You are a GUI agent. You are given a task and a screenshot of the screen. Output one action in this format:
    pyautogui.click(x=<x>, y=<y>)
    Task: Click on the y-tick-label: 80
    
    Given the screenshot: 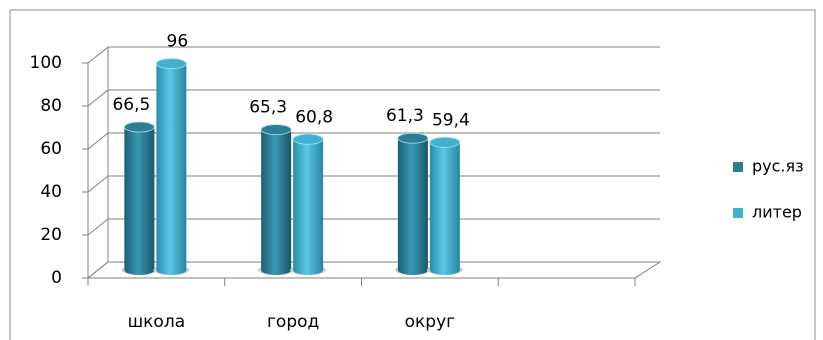 What is the action you would take?
    pyautogui.click(x=51, y=106)
    